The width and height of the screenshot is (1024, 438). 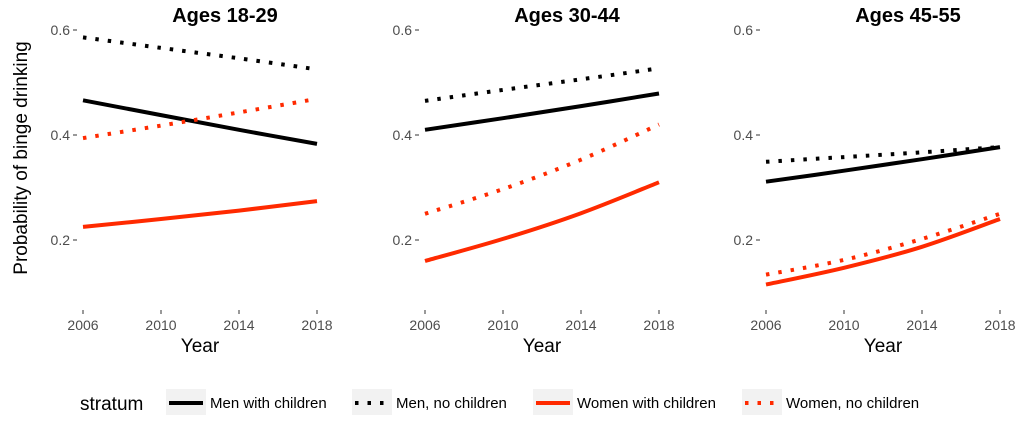 What do you see at coordinates (225, 16) in the screenshot?
I see `panel-title: Ages 18-29` at bounding box center [225, 16].